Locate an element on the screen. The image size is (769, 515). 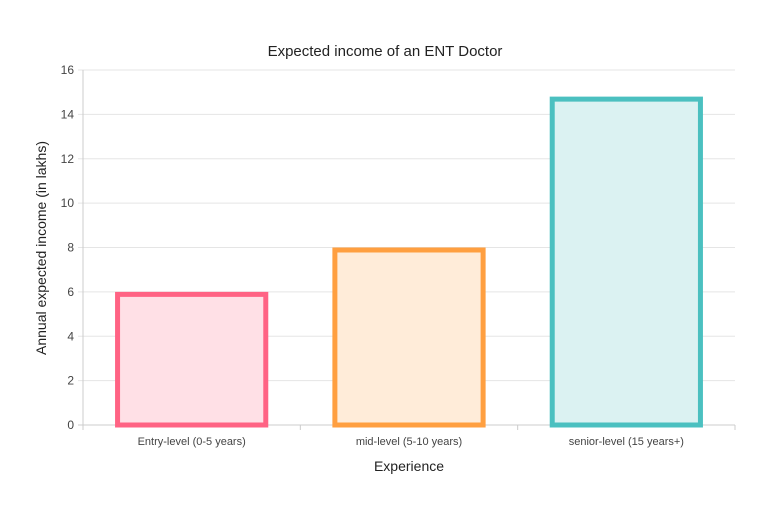
y-tick-label: 14 is located at coordinates (68, 114).